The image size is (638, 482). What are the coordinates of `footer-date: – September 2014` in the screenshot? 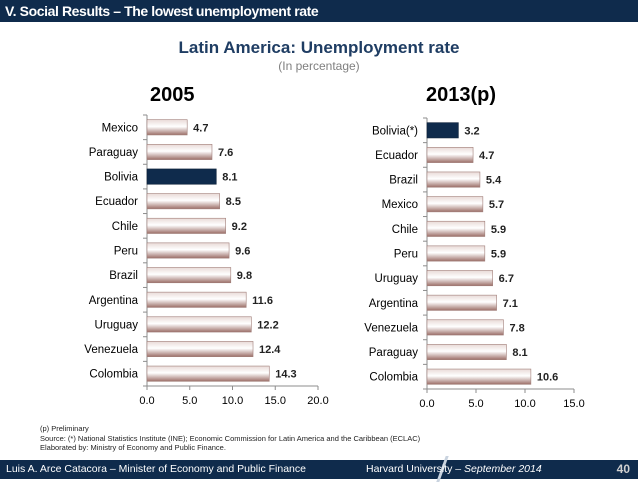 It's located at (497, 469).